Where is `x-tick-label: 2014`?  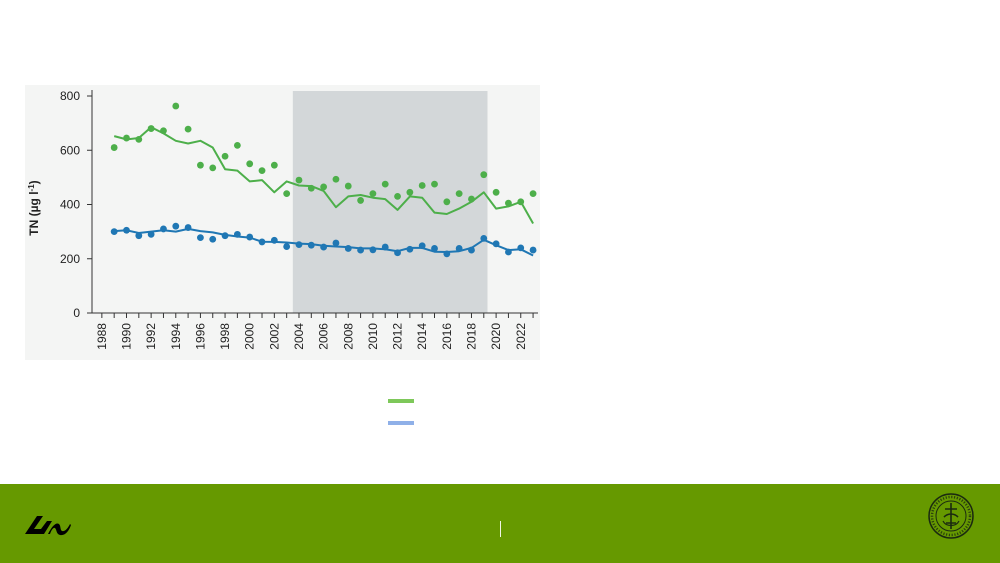 x-tick-label: 2014 is located at coordinates (422, 336).